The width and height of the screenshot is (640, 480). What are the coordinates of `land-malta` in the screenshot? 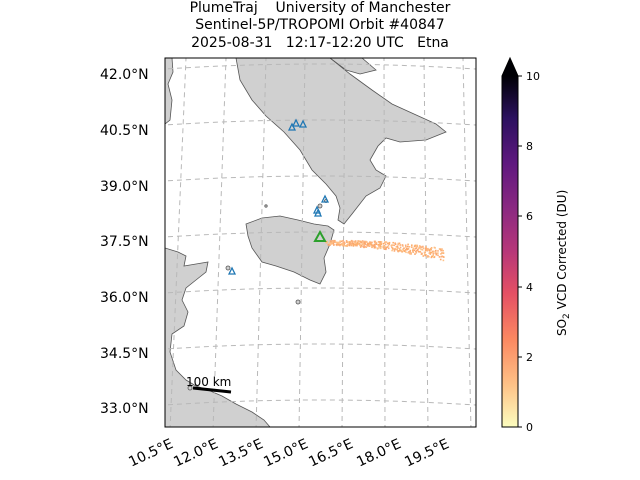 It's located at (298, 302).